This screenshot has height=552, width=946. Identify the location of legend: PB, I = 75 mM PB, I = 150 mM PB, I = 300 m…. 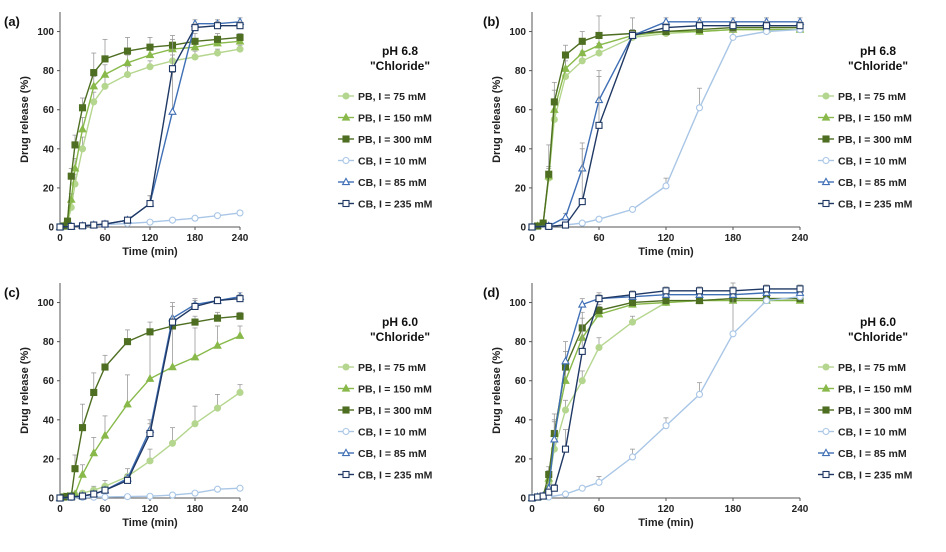
(385, 150).